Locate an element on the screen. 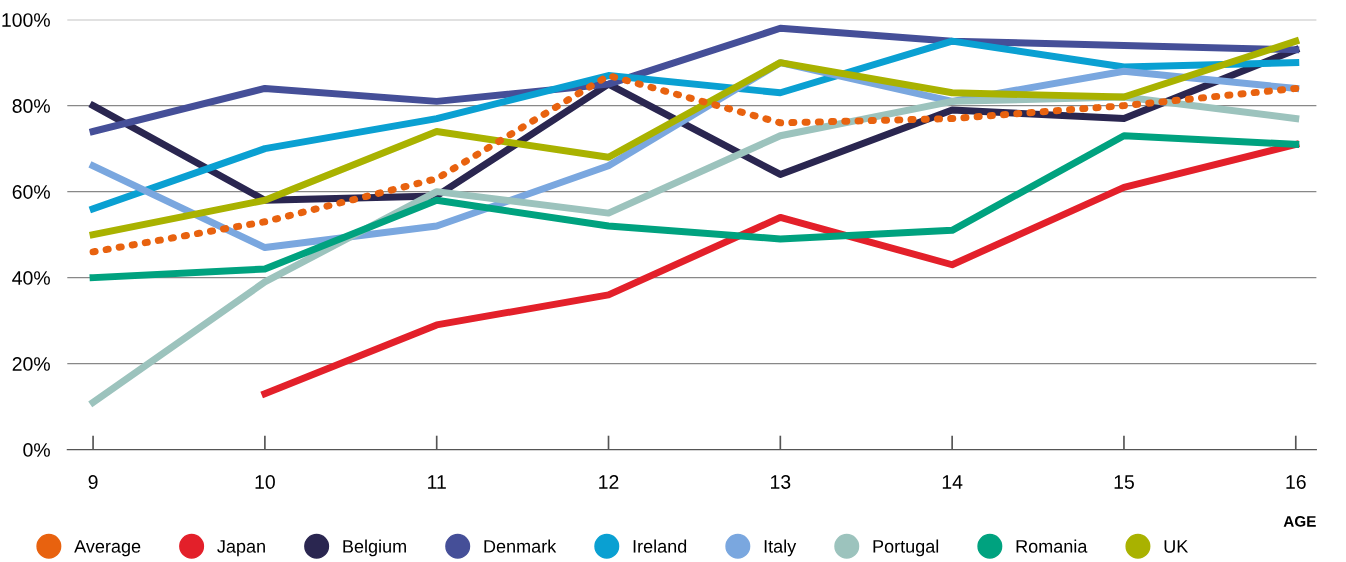 The width and height of the screenshot is (1346, 562). legend-label: Belgium is located at coordinates (374, 548).